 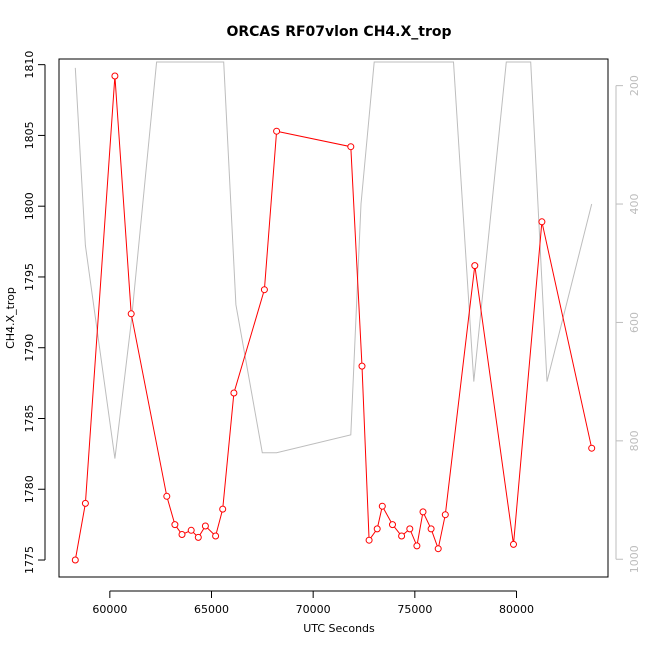 What do you see at coordinates (338, 32) in the screenshot?
I see `chart-title: ORCAS RF07vlon CH4.X_trop` at bounding box center [338, 32].